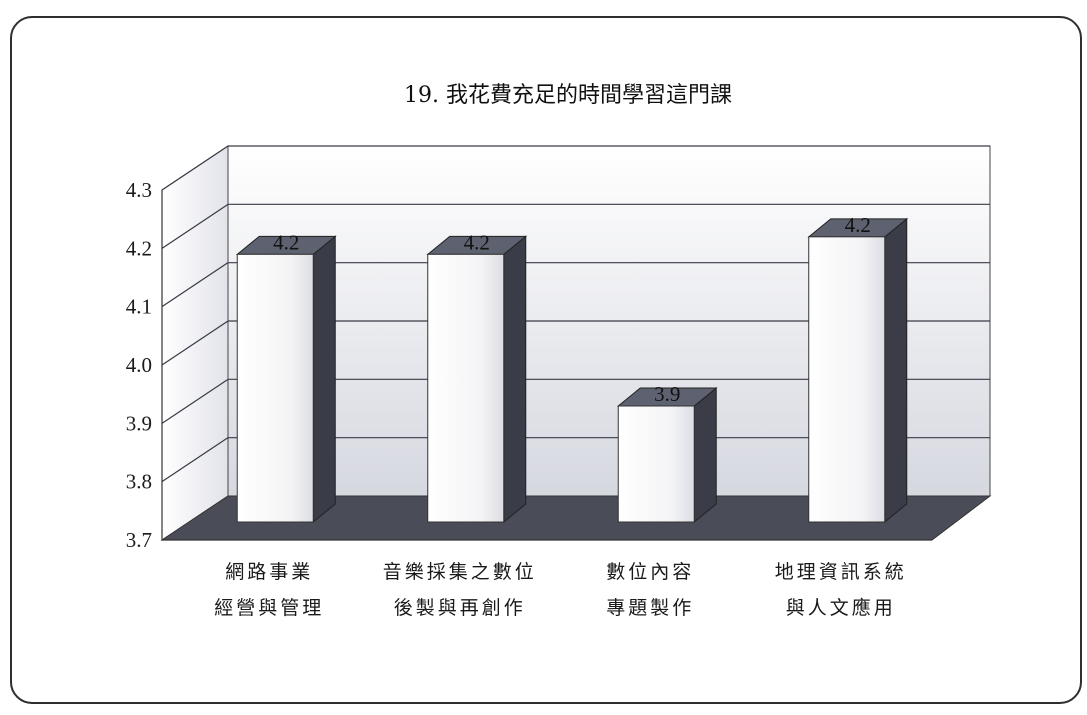  I want to click on y-tick-label: 4.2, so click(139, 248).